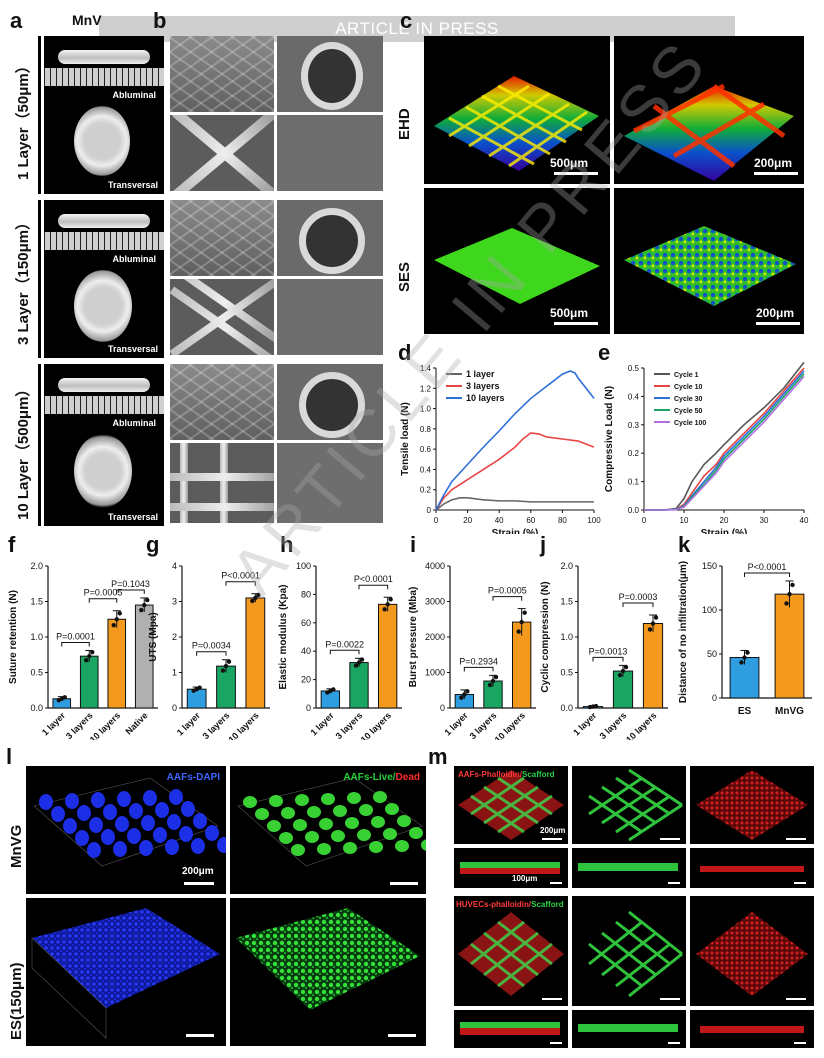  I want to click on y-tick-label: 0.6, so click(426, 449).